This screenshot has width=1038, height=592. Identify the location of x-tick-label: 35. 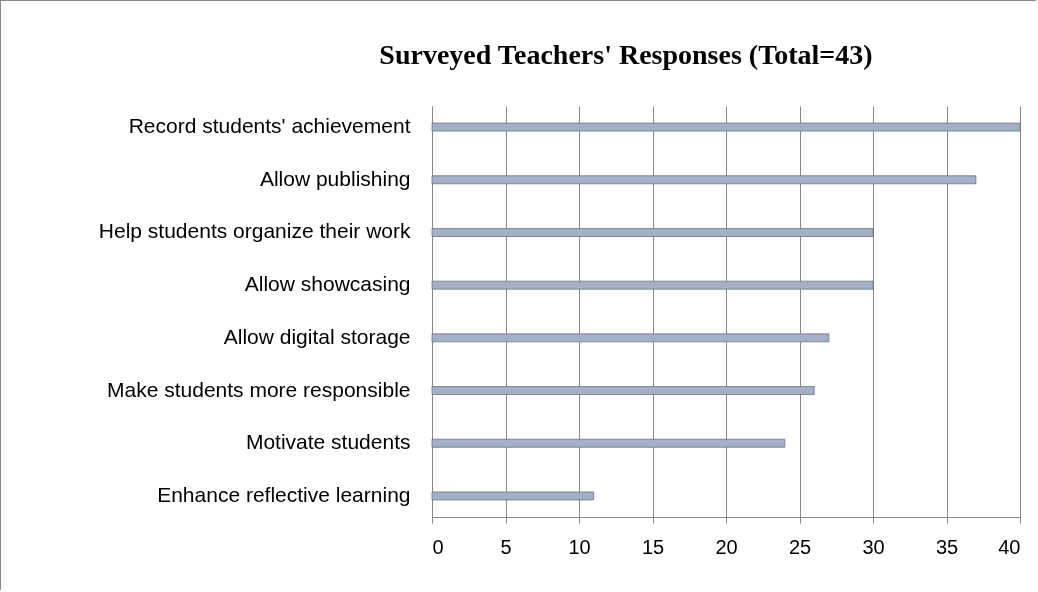
(947, 546).